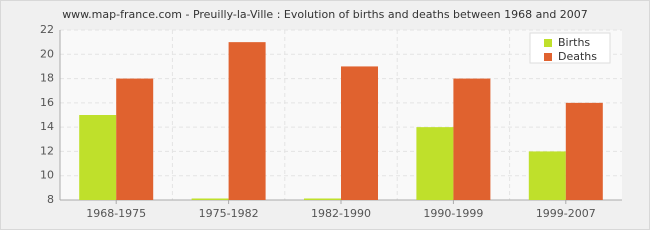 The height and width of the screenshot is (240, 650). I want to click on y-tick-label: 12, so click(47, 150).